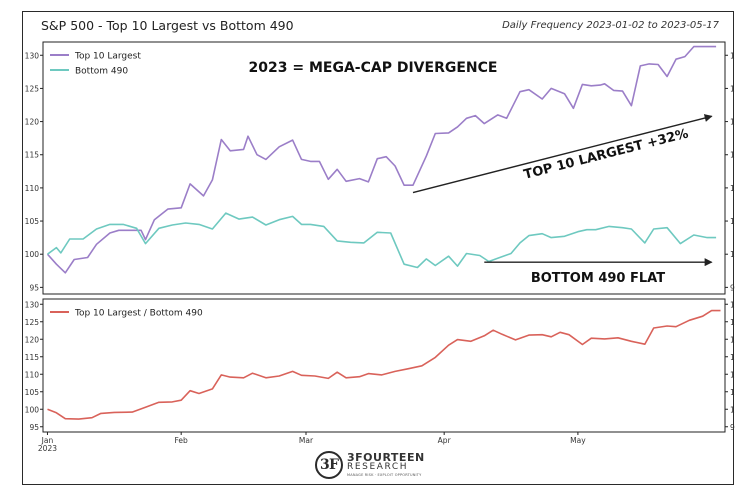 Image resolution: width=743 pixels, height=495 pixels. What do you see at coordinates (378, 467) in the screenshot?
I see `logo-subtitle: RESEARCH` at bounding box center [378, 467].